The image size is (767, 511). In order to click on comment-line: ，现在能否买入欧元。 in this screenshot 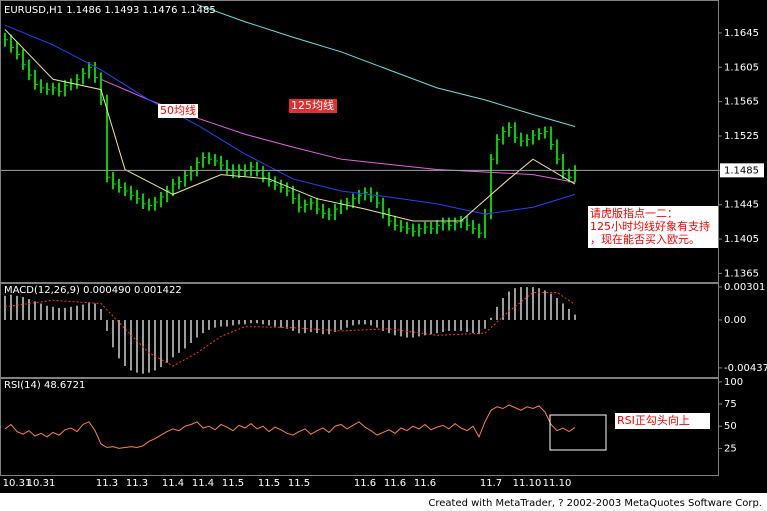, I will do `click(645, 239)`.